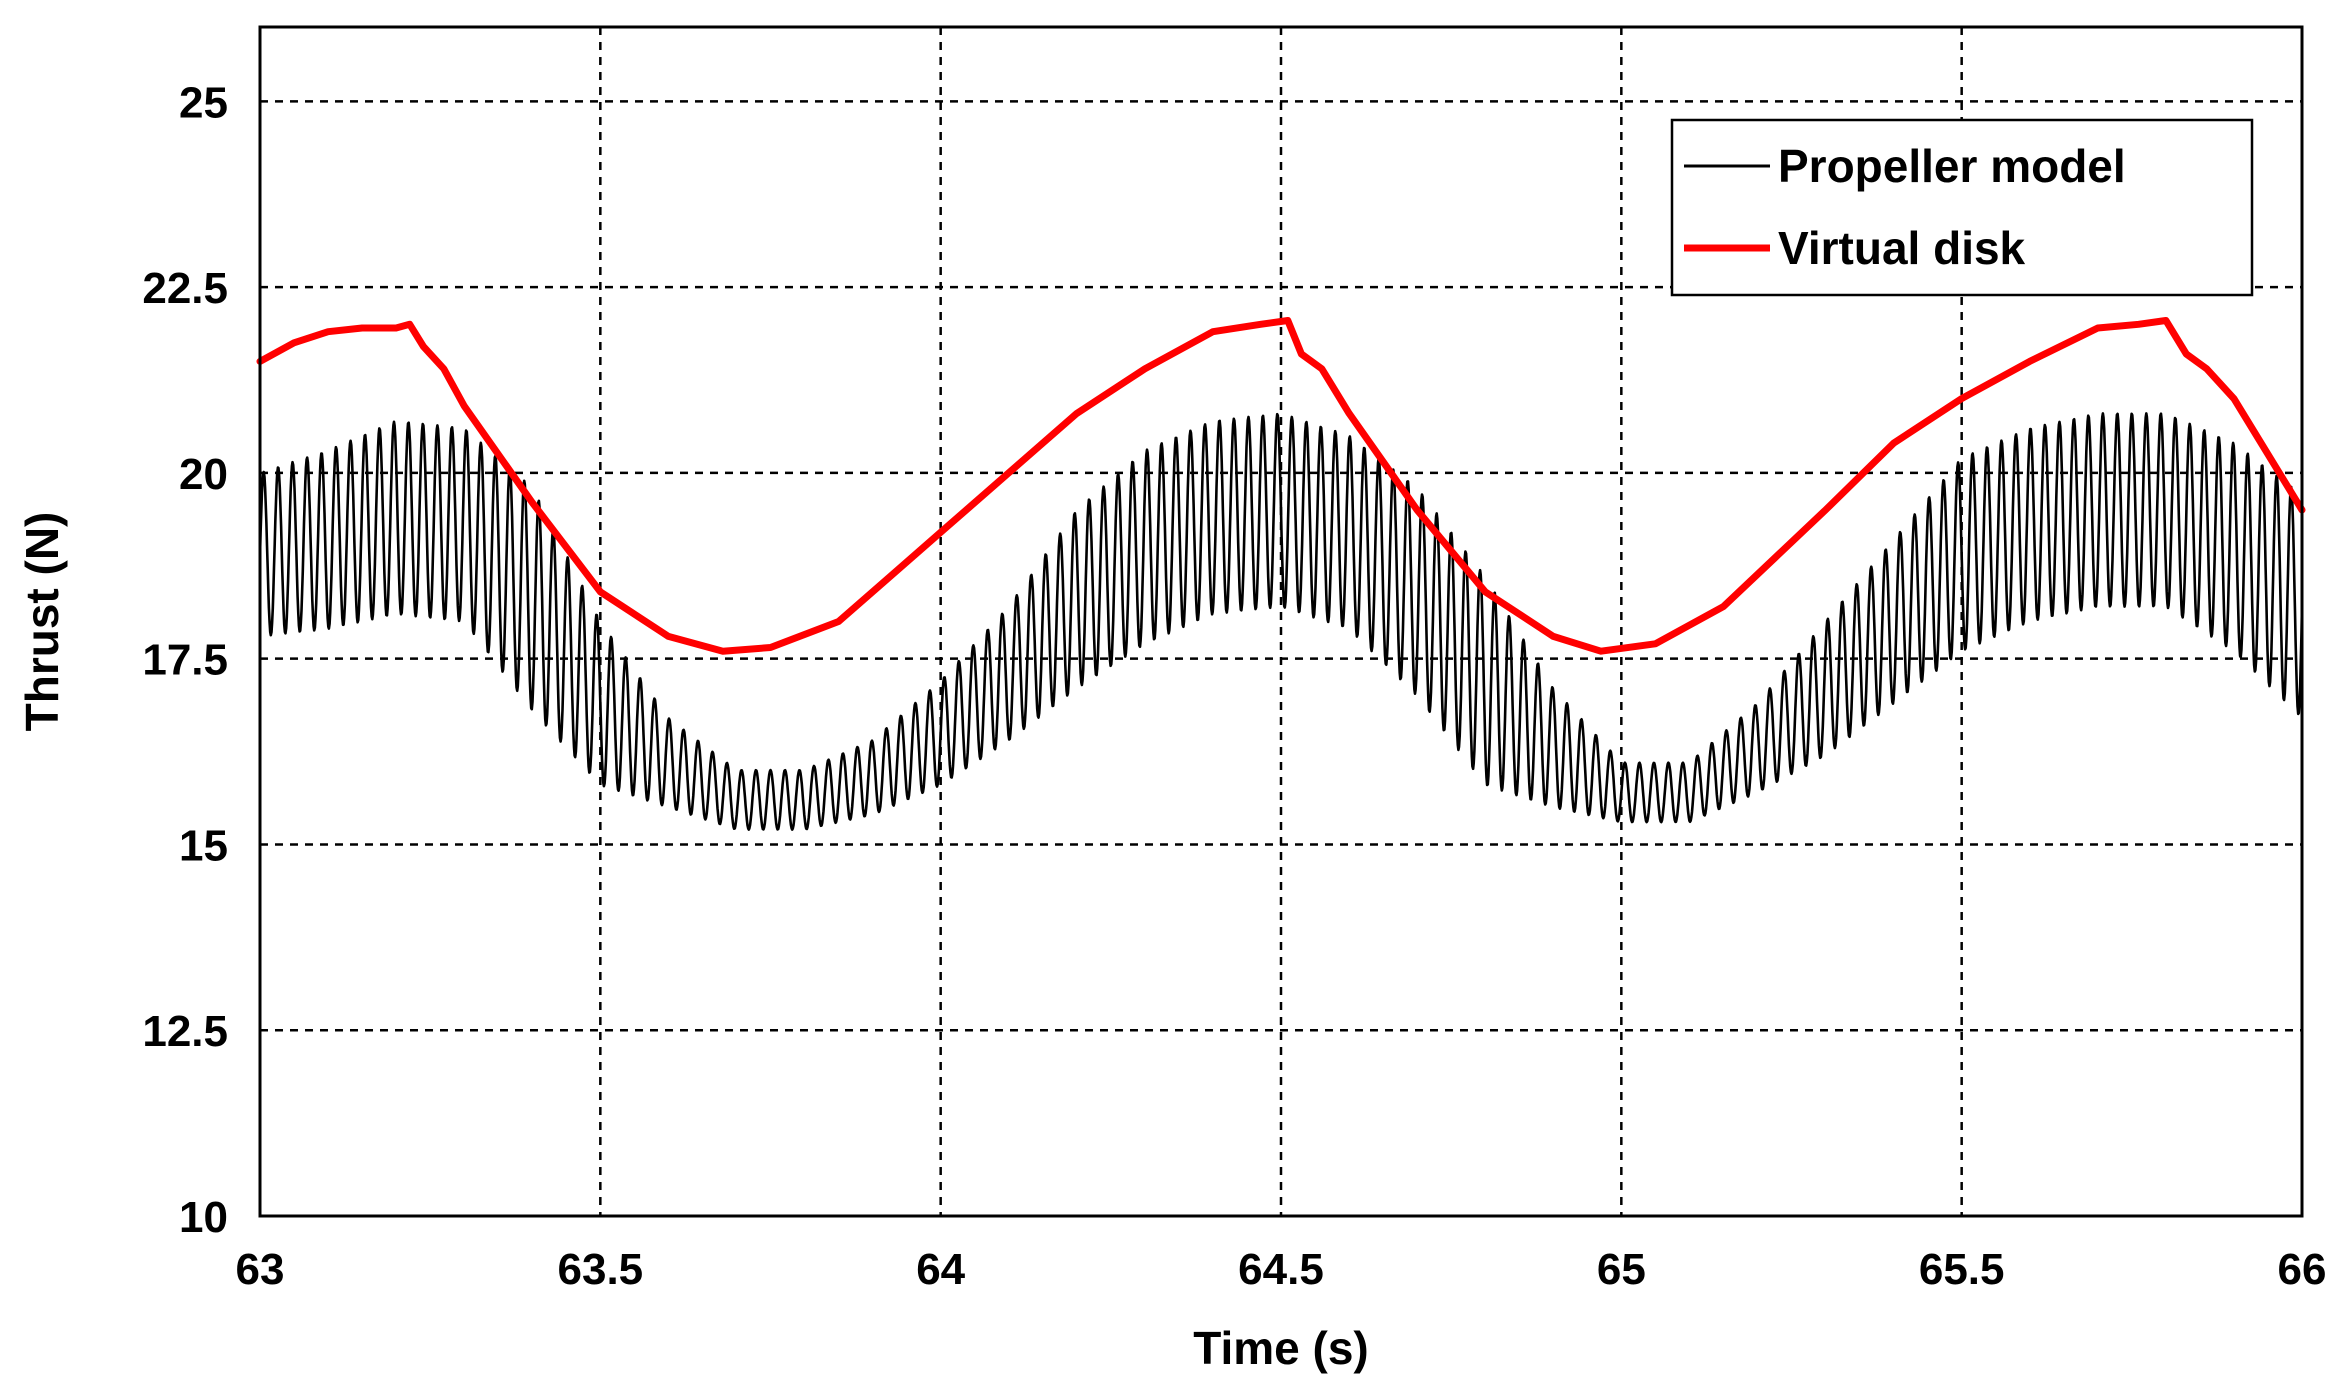 The image size is (2346, 1394). I want to click on y-tick-label: 17.5, so click(185, 660).